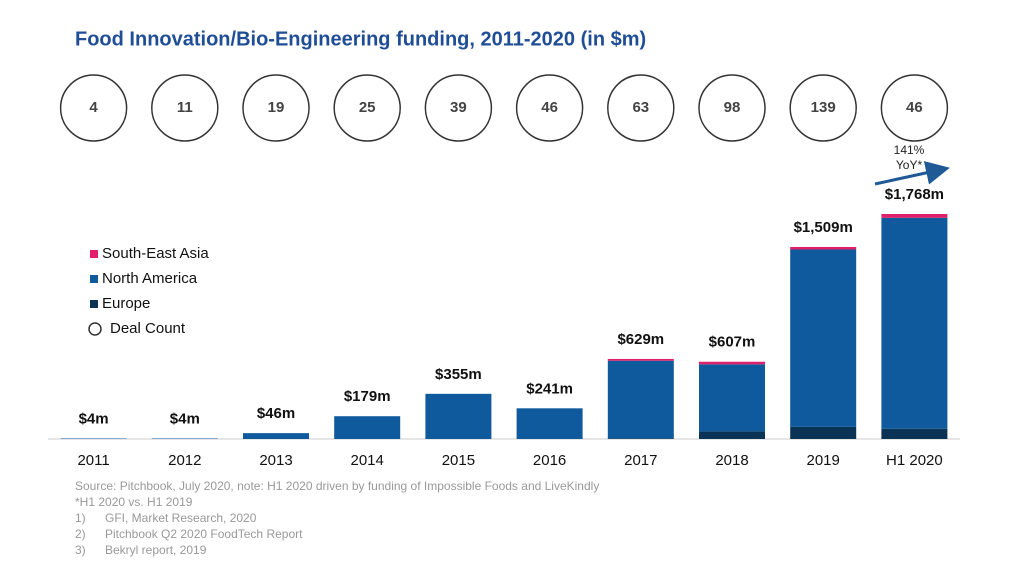 The height and width of the screenshot is (567, 1024). What do you see at coordinates (276, 413) in the screenshot?
I see `total-label: $46m` at bounding box center [276, 413].